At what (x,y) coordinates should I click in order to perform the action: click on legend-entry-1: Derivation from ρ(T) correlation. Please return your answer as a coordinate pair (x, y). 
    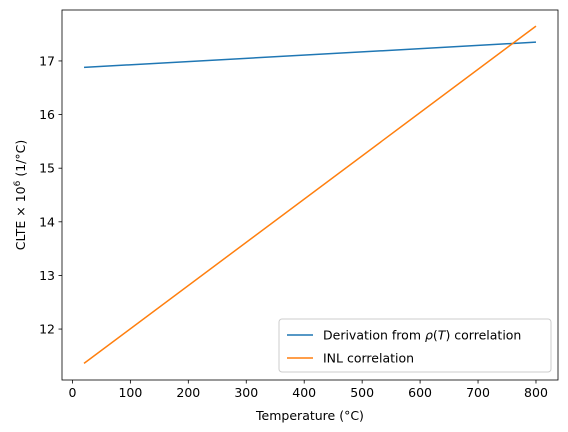
    Looking at the image, I should click on (422, 335).